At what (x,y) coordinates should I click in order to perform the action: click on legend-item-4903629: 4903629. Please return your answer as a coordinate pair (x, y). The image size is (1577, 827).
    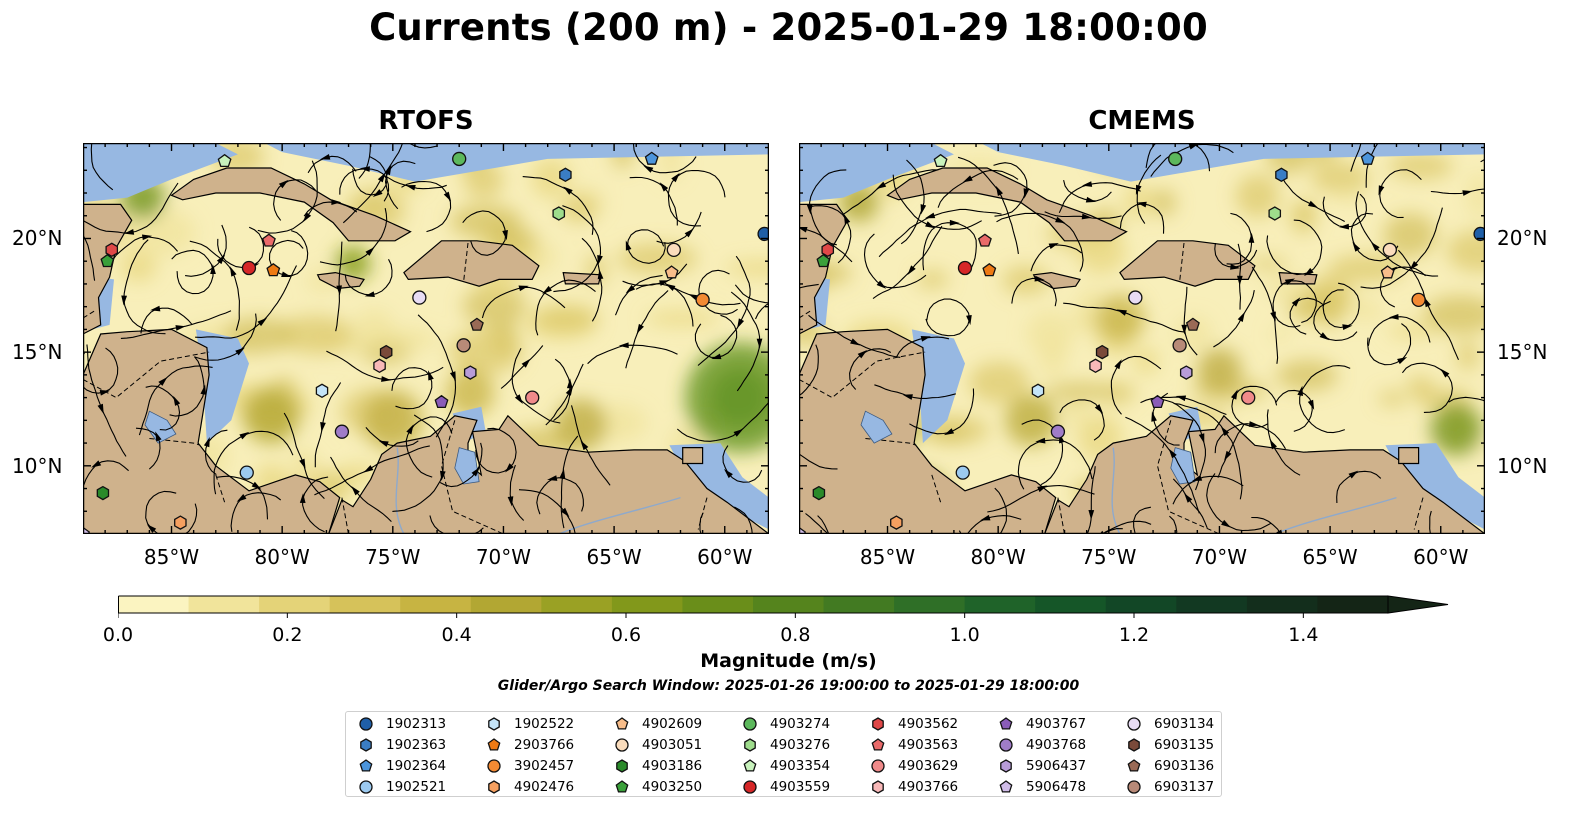
    Looking at the image, I should click on (914, 765).